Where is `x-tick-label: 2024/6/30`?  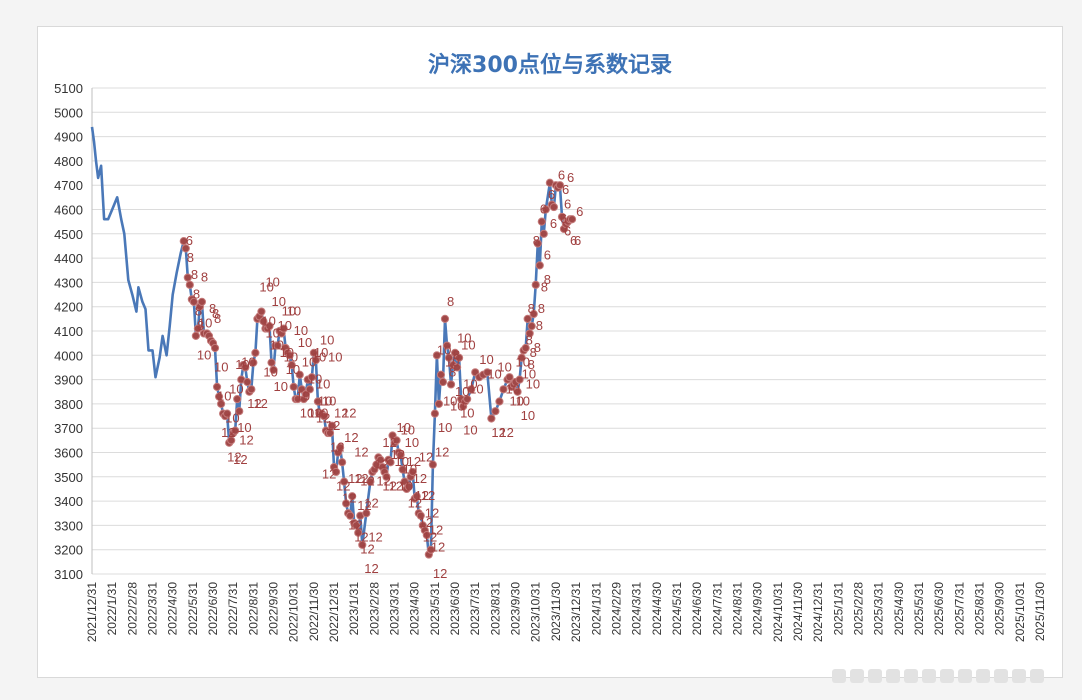 x-tick-label: 2024/6/30 is located at coordinates (697, 609).